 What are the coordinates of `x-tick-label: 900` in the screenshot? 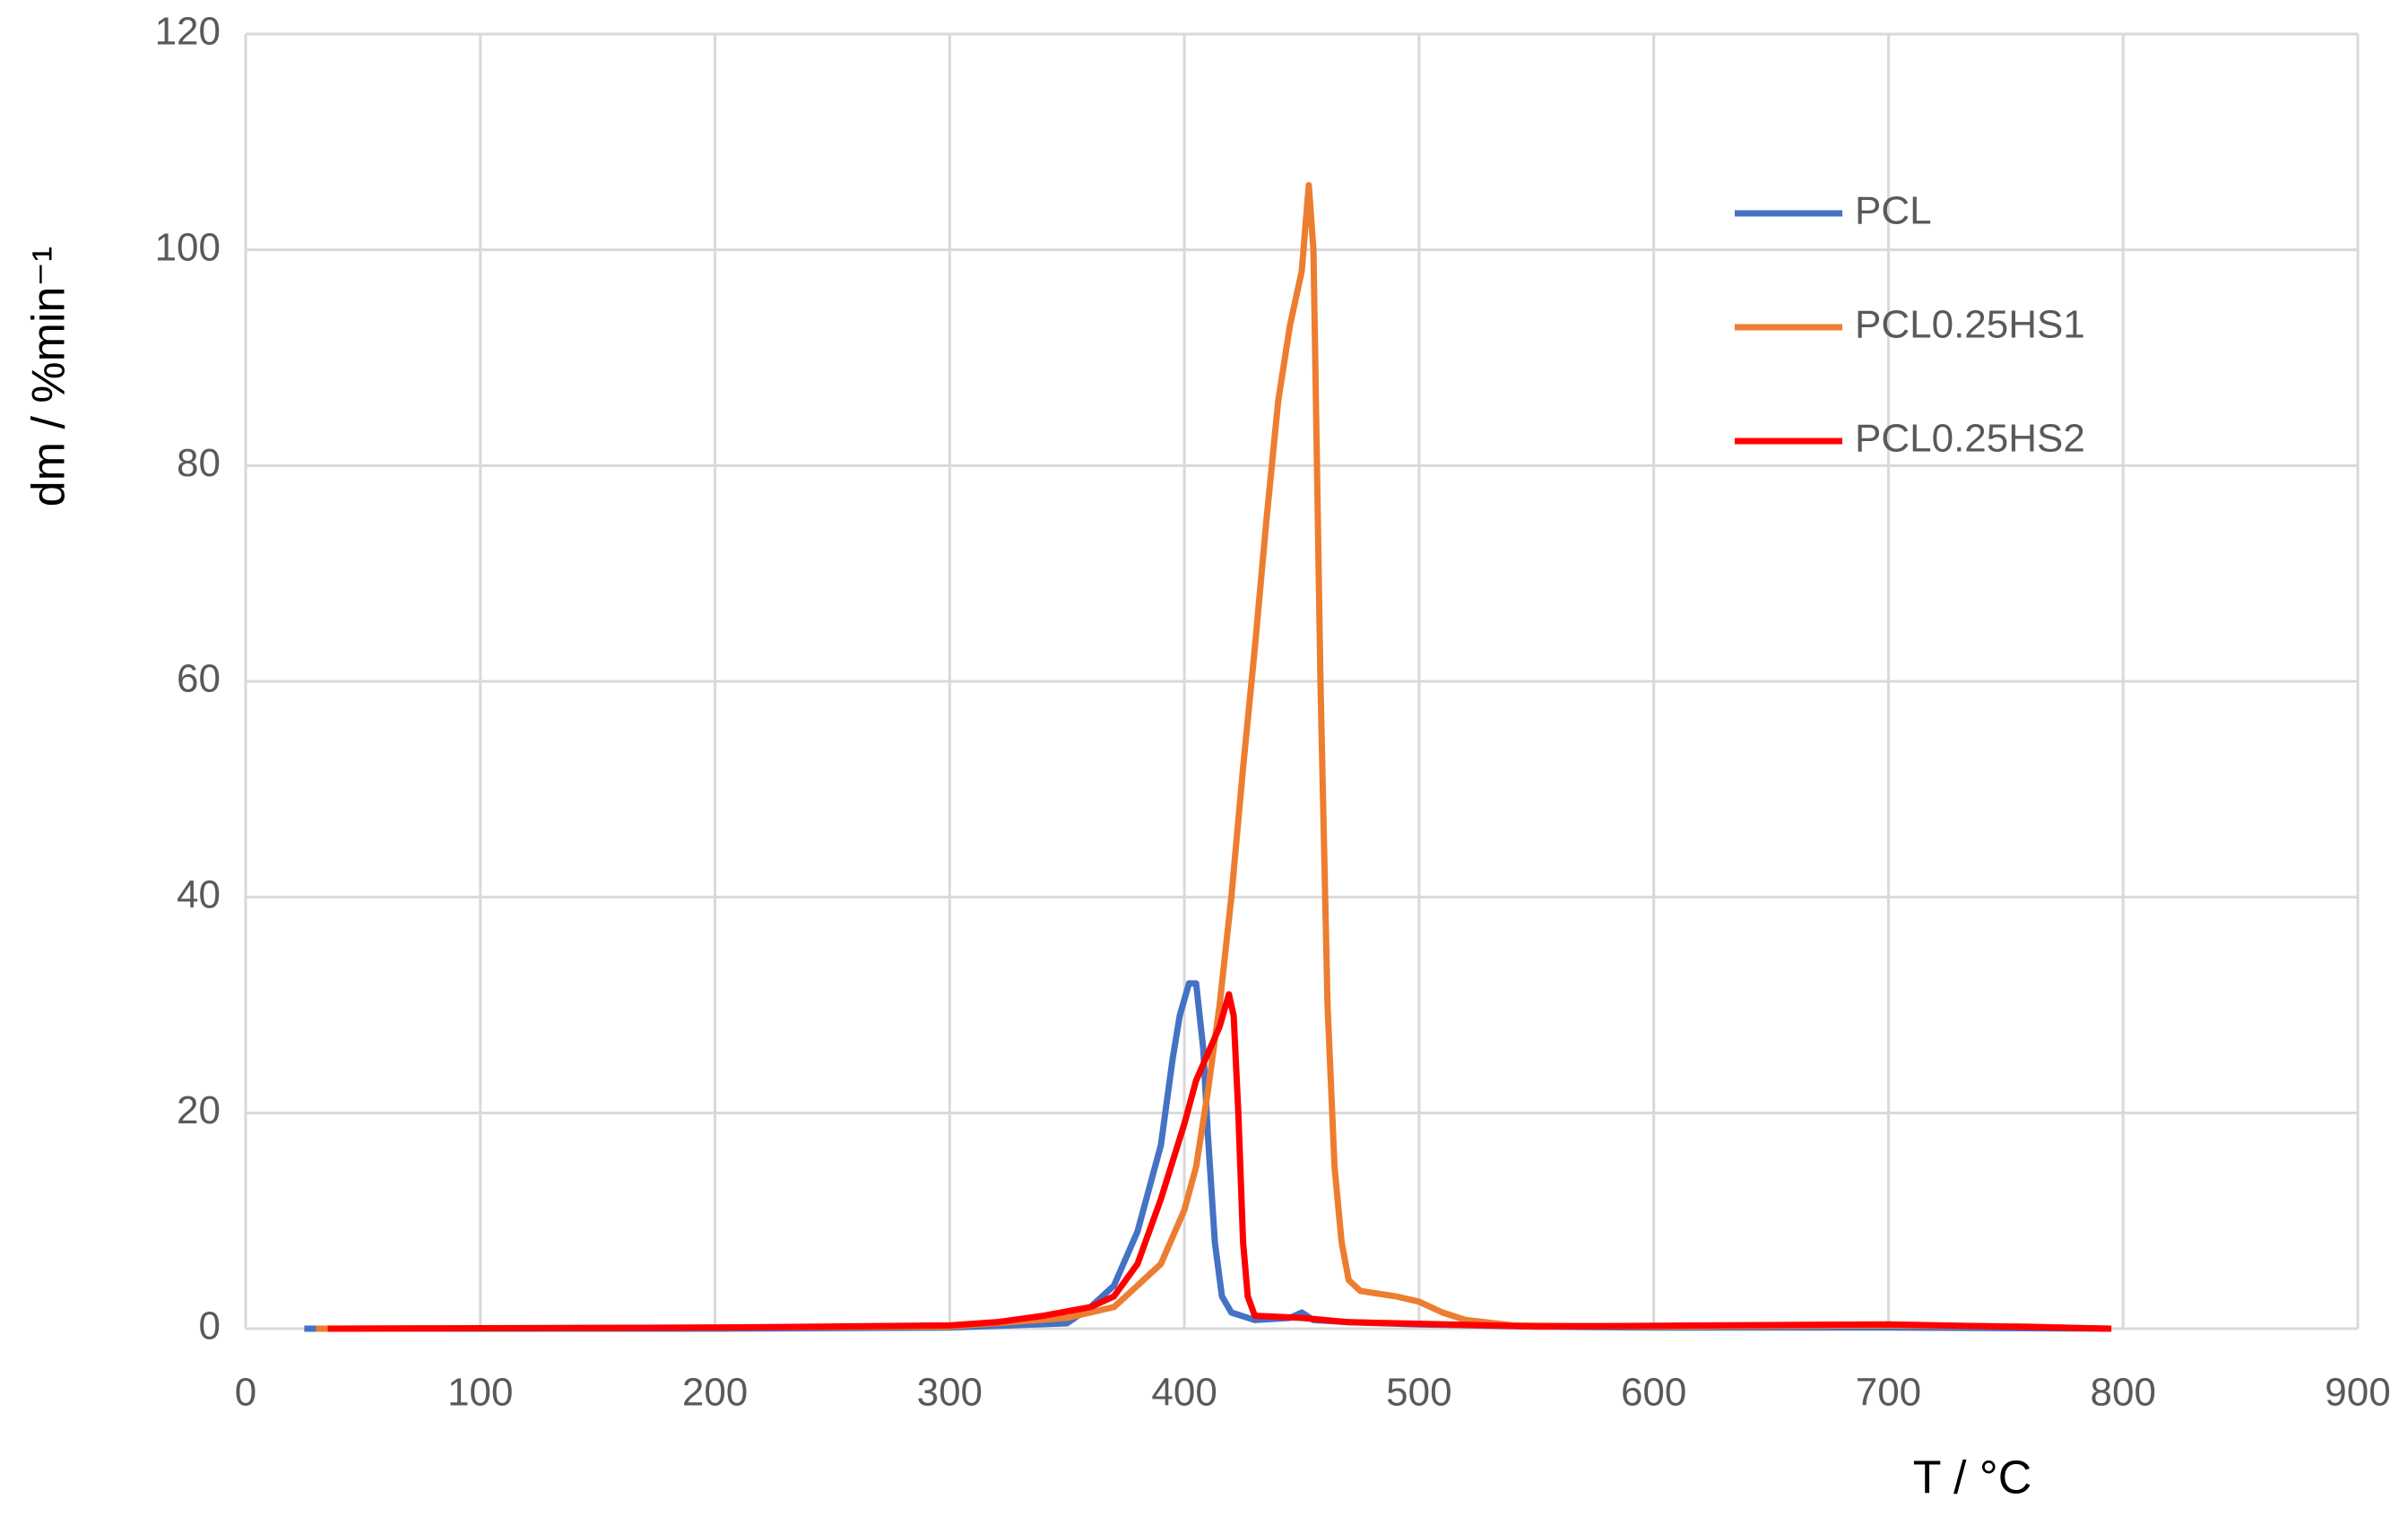 It's located at (2357, 1393).